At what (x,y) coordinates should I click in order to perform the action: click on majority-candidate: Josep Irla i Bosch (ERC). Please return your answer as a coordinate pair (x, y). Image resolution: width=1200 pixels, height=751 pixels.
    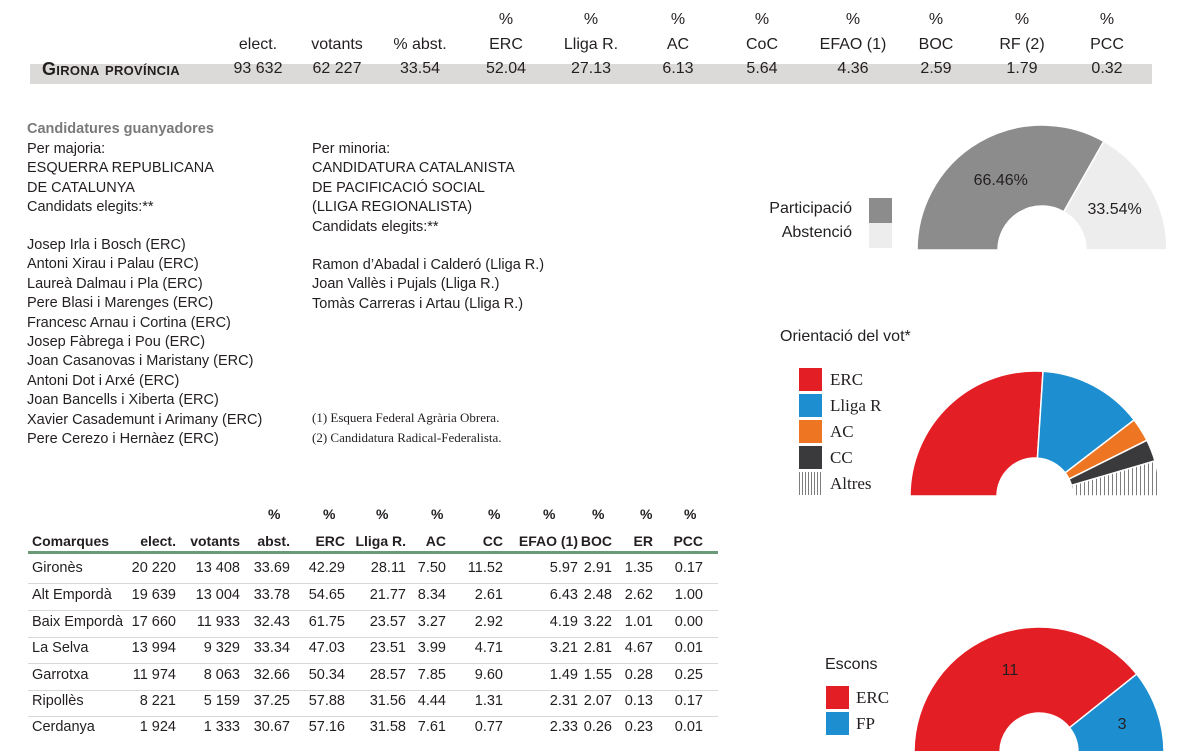
    Looking at the image, I should click on (106, 245).